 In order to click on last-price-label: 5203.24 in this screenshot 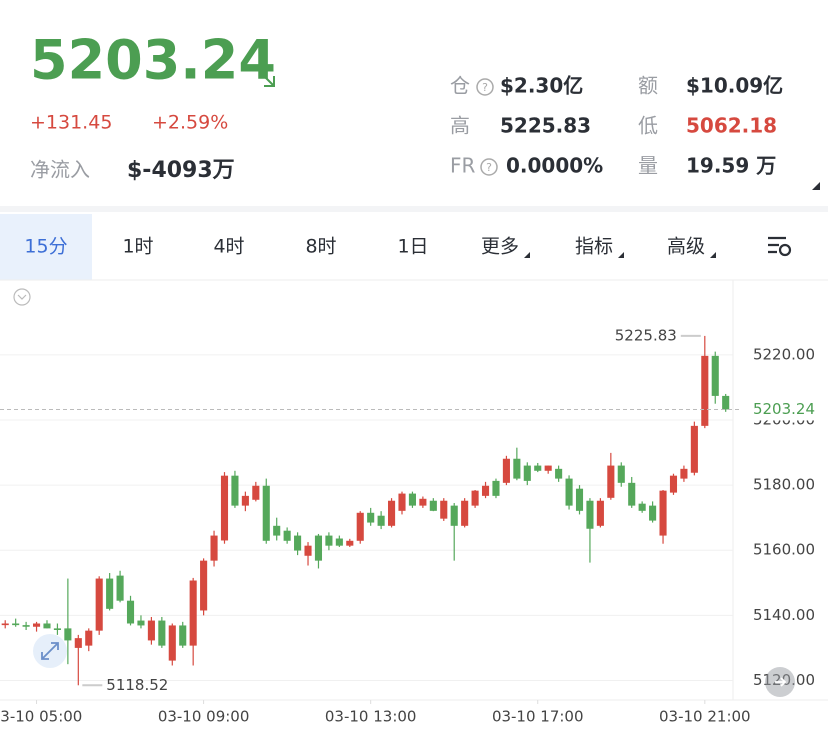, I will do `click(784, 409)`.